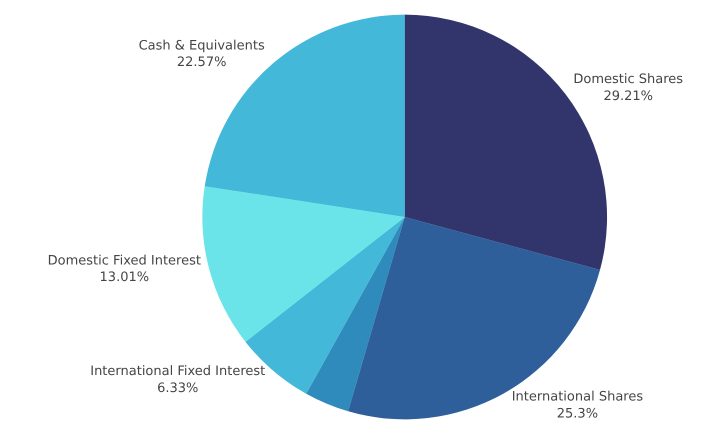 This screenshot has height=434, width=710. Describe the element at coordinates (578, 397) in the screenshot. I see `slice-label: International Shares` at that location.